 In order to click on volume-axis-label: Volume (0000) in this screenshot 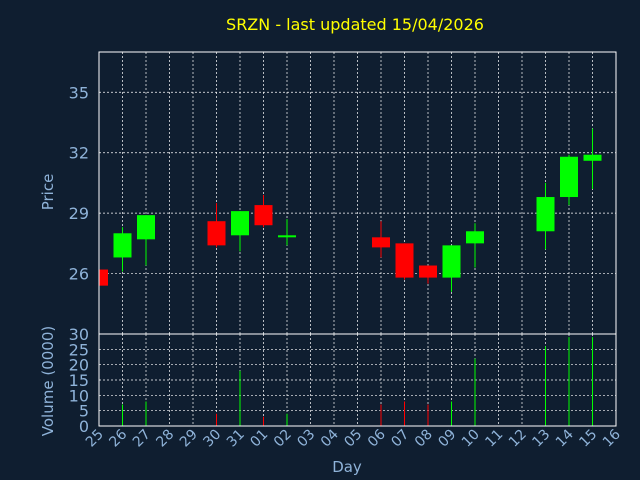, I will do `click(48, 381)`.